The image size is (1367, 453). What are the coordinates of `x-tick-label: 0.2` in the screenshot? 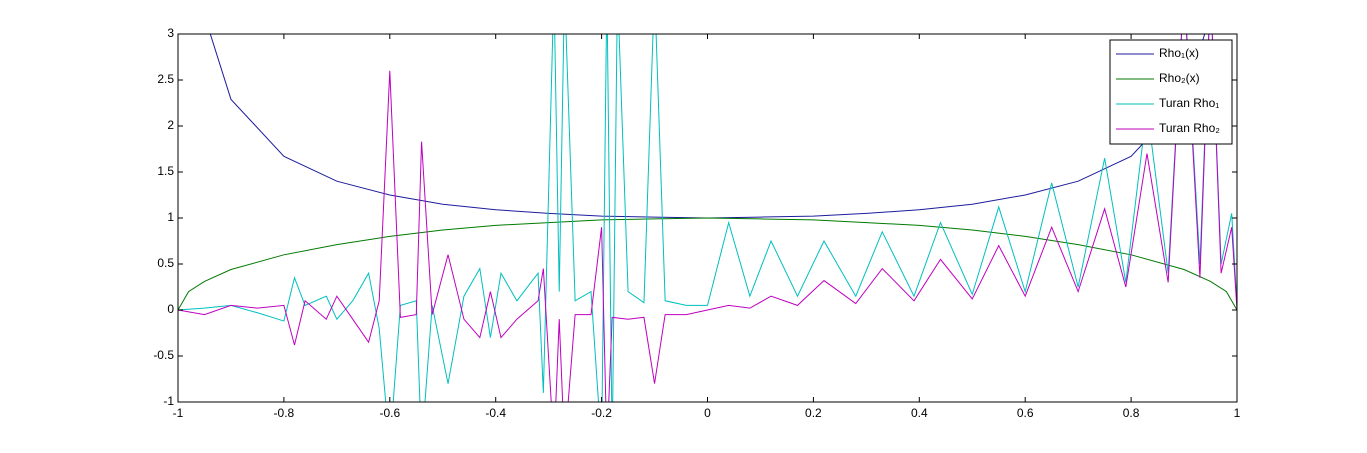 It's located at (813, 413).